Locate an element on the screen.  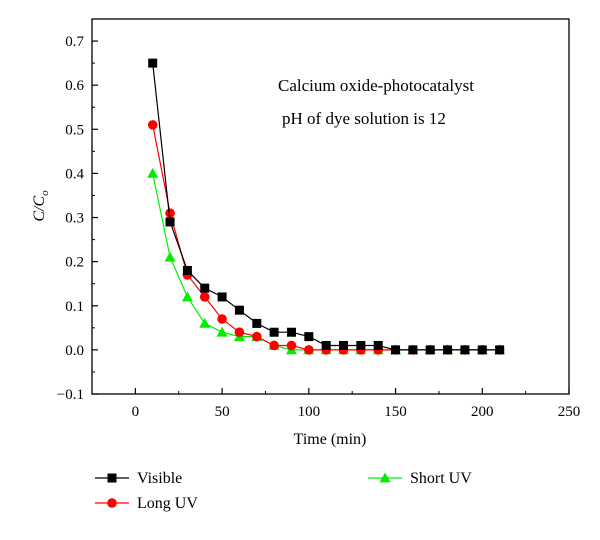
y-axis-title-main: C/C is located at coordinates (39, 209).